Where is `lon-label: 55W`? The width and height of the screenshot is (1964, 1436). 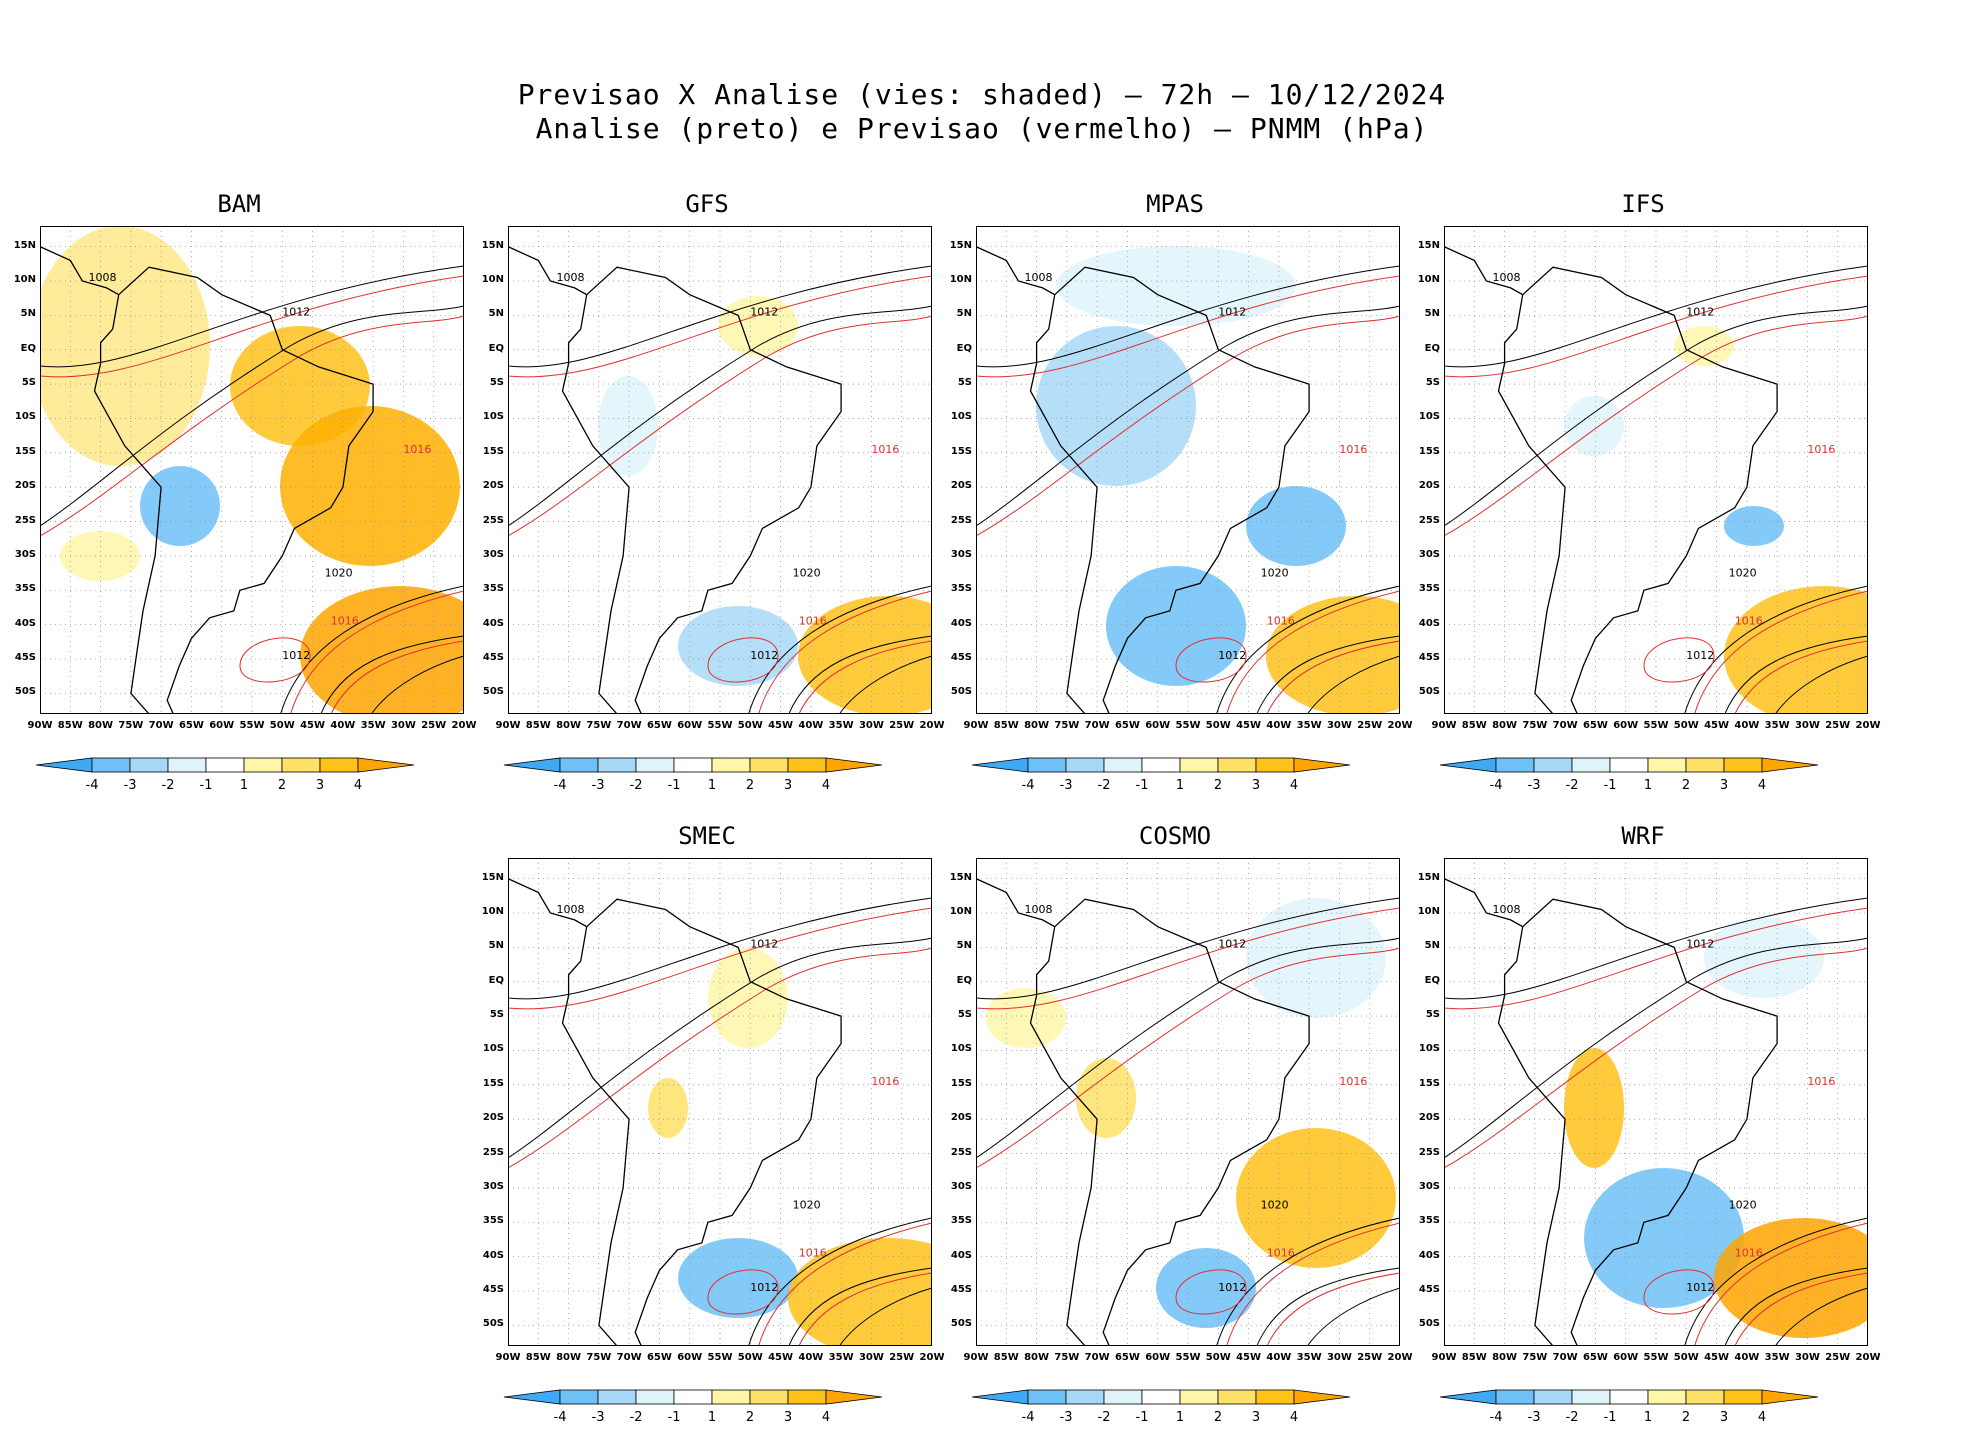 lon-label: 55W is located at coordinates (1656, 1357).